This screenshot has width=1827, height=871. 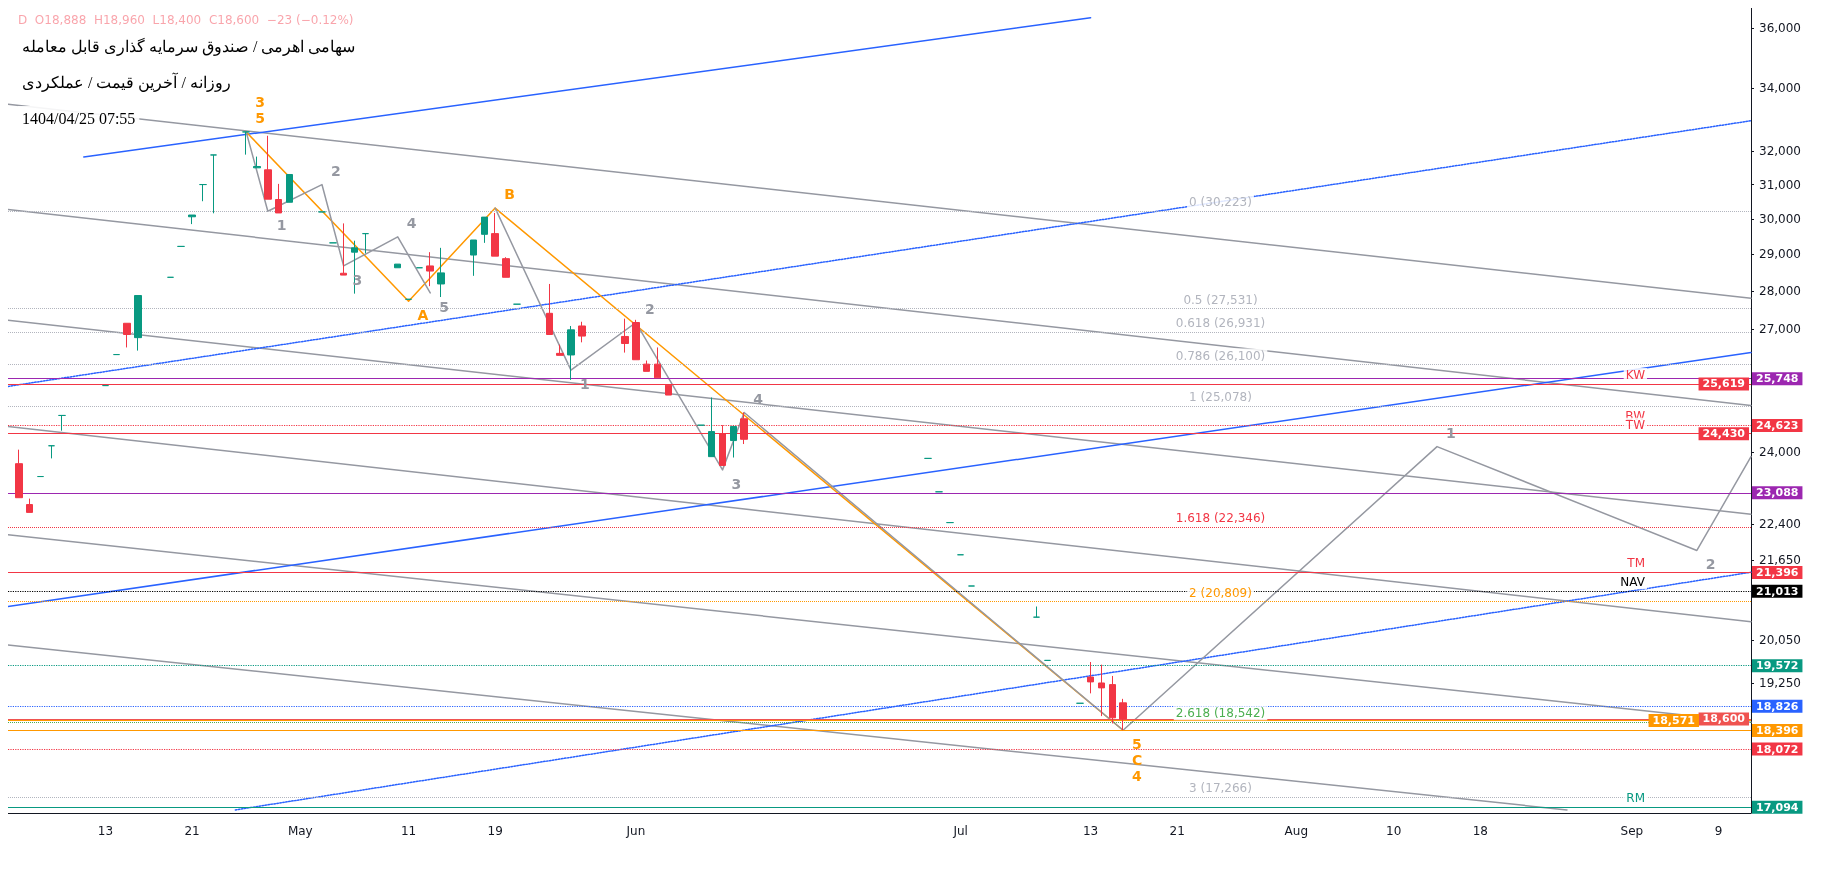 What do you see at coordinates (1780, 560) in the screenshot?
I see `y-tick-label: 21,650` at bounding box center [1780, 560].